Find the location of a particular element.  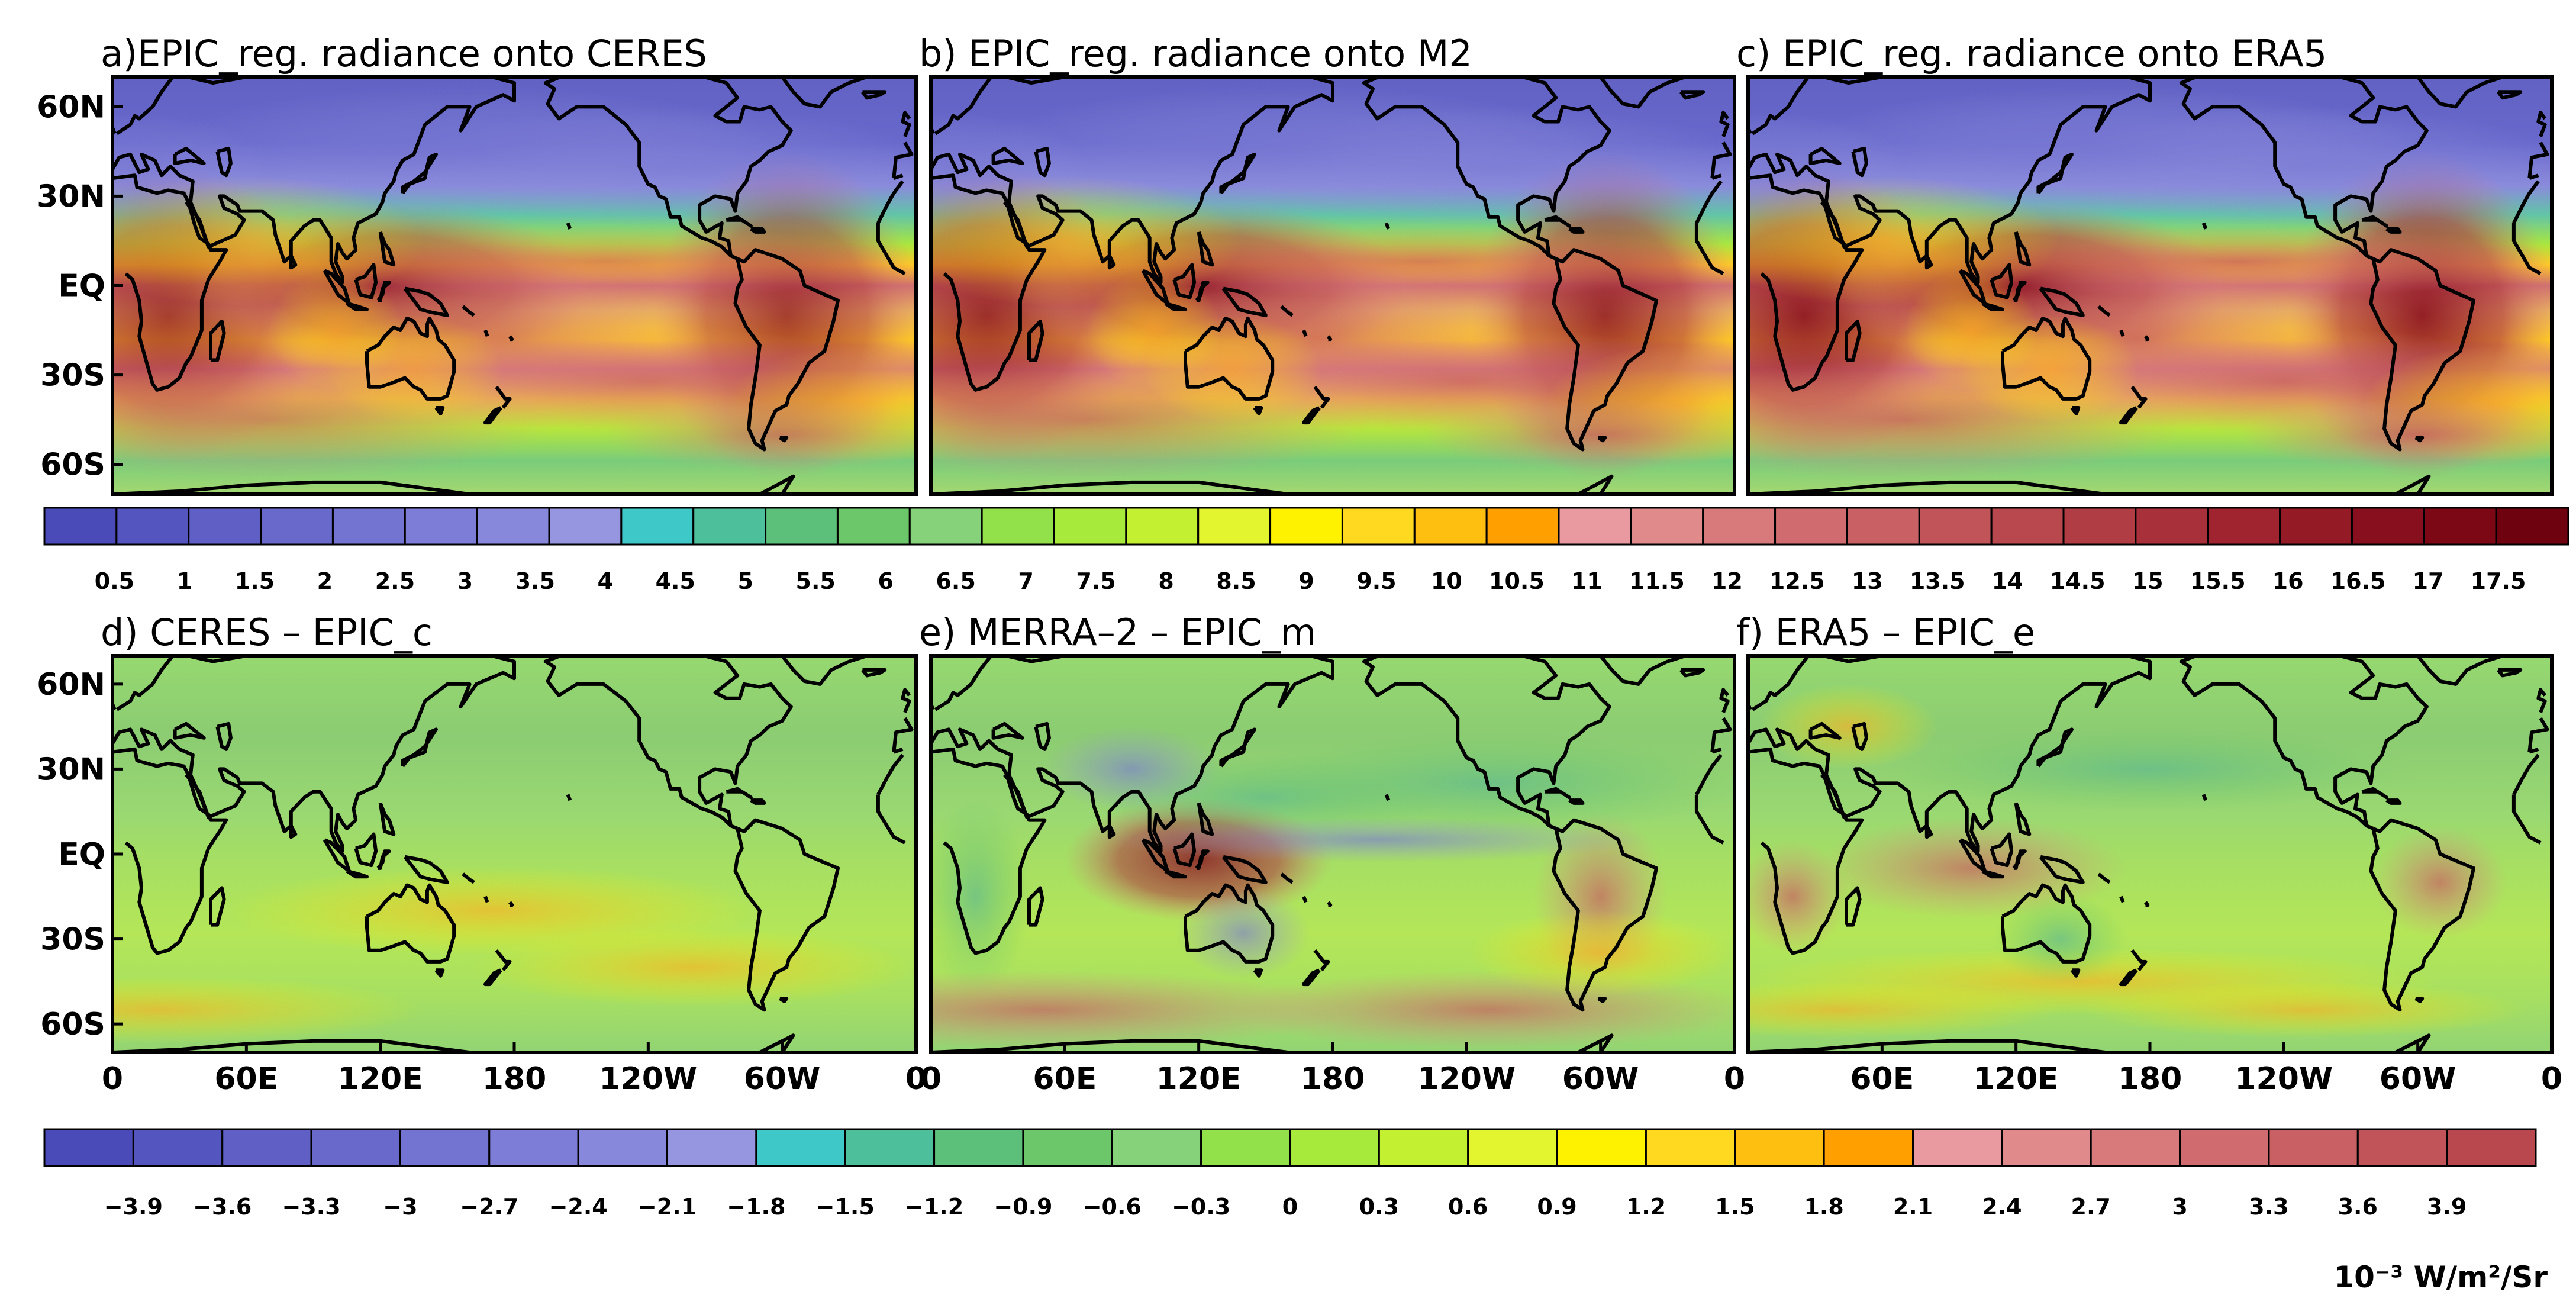

colorbar-difference-label: −1.5 is located at coordinates (845, 1207).